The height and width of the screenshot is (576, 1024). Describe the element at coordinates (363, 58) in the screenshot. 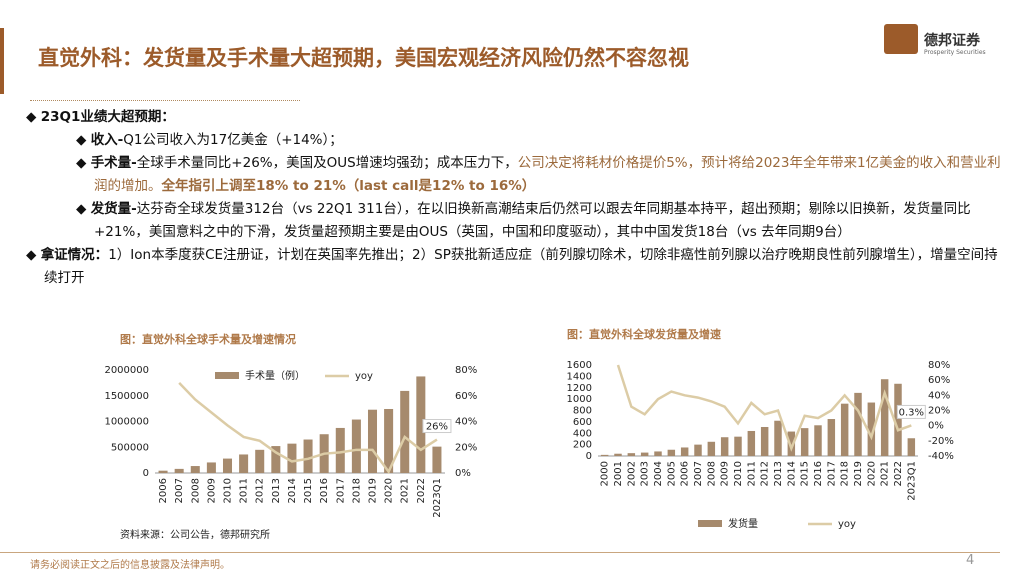

I see `slide-title: 直觉外科：发货量及手术量大超预期，美国宏观经济风险仍然不容忽视` at that location.